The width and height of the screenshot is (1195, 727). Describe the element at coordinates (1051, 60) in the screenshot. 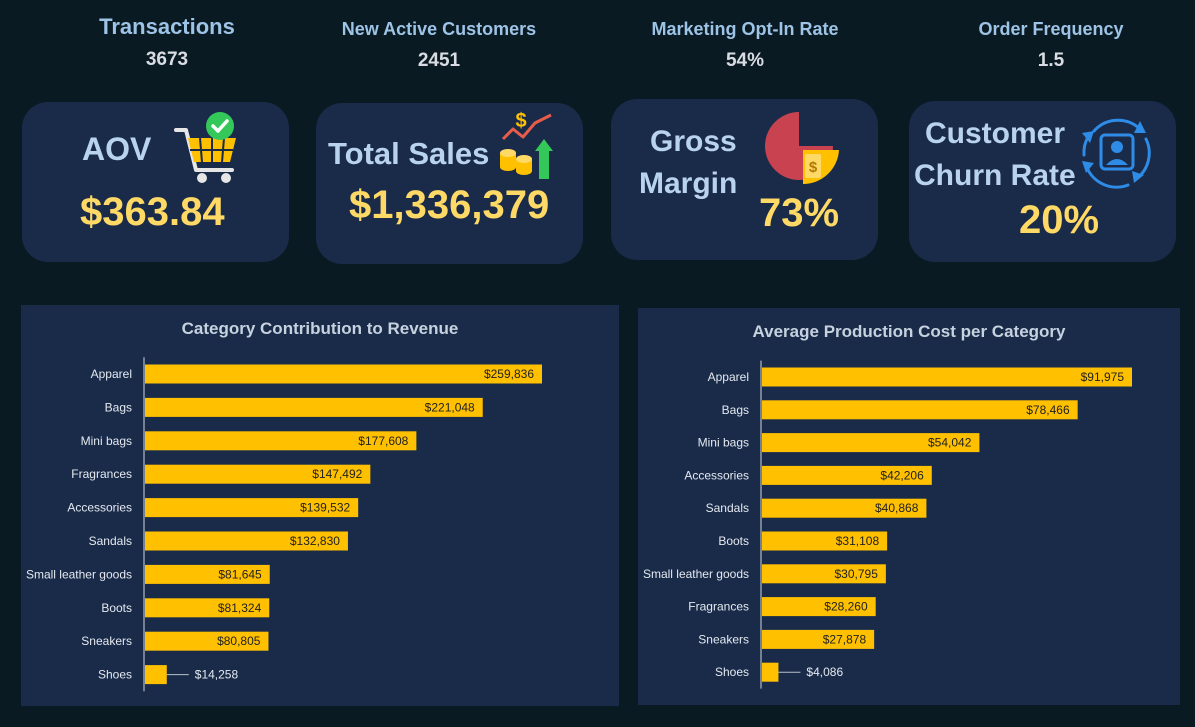

I see `kpi-frequency-value: 1.5` at that location.